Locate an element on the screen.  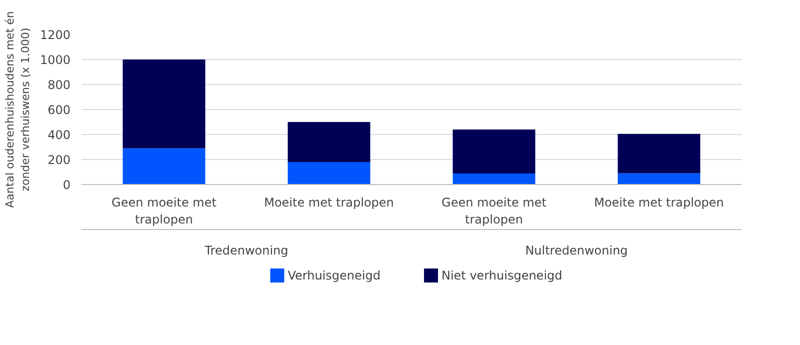
y-tick-label: 400 is located at coordinates (59, 135).